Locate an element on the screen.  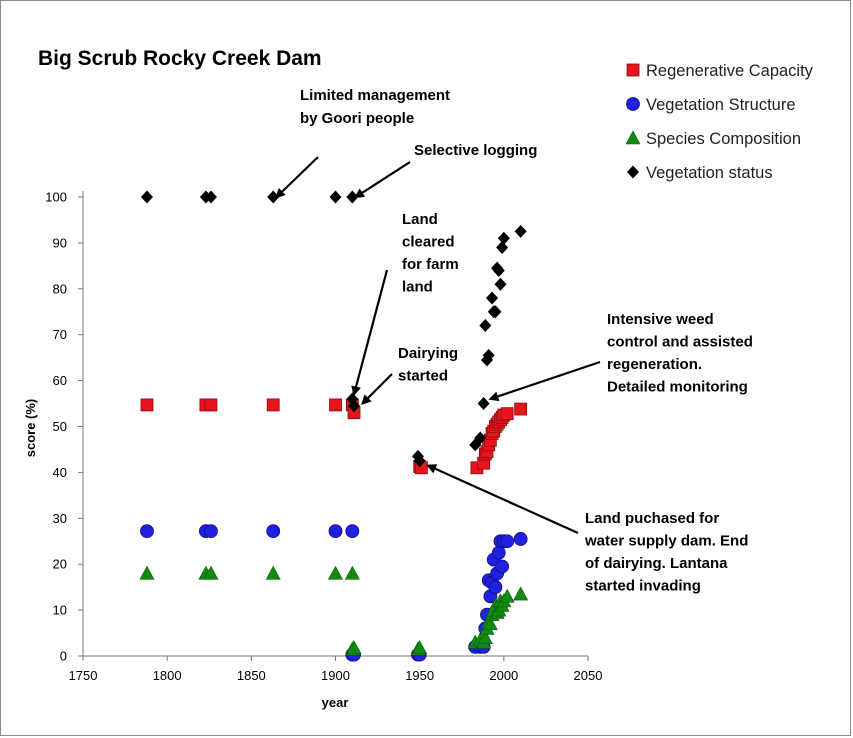
y-tick-label: 20 is located at coordinates (60, 564).